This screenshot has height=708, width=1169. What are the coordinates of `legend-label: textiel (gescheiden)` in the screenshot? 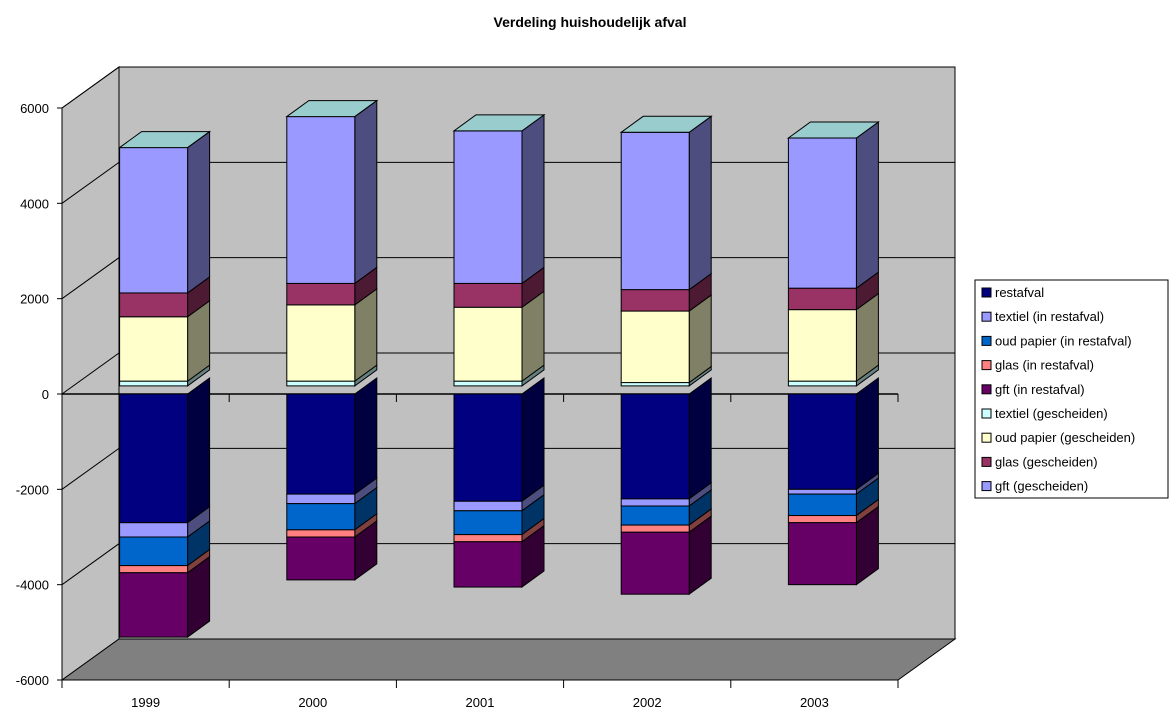 It's located at (1051, 413).